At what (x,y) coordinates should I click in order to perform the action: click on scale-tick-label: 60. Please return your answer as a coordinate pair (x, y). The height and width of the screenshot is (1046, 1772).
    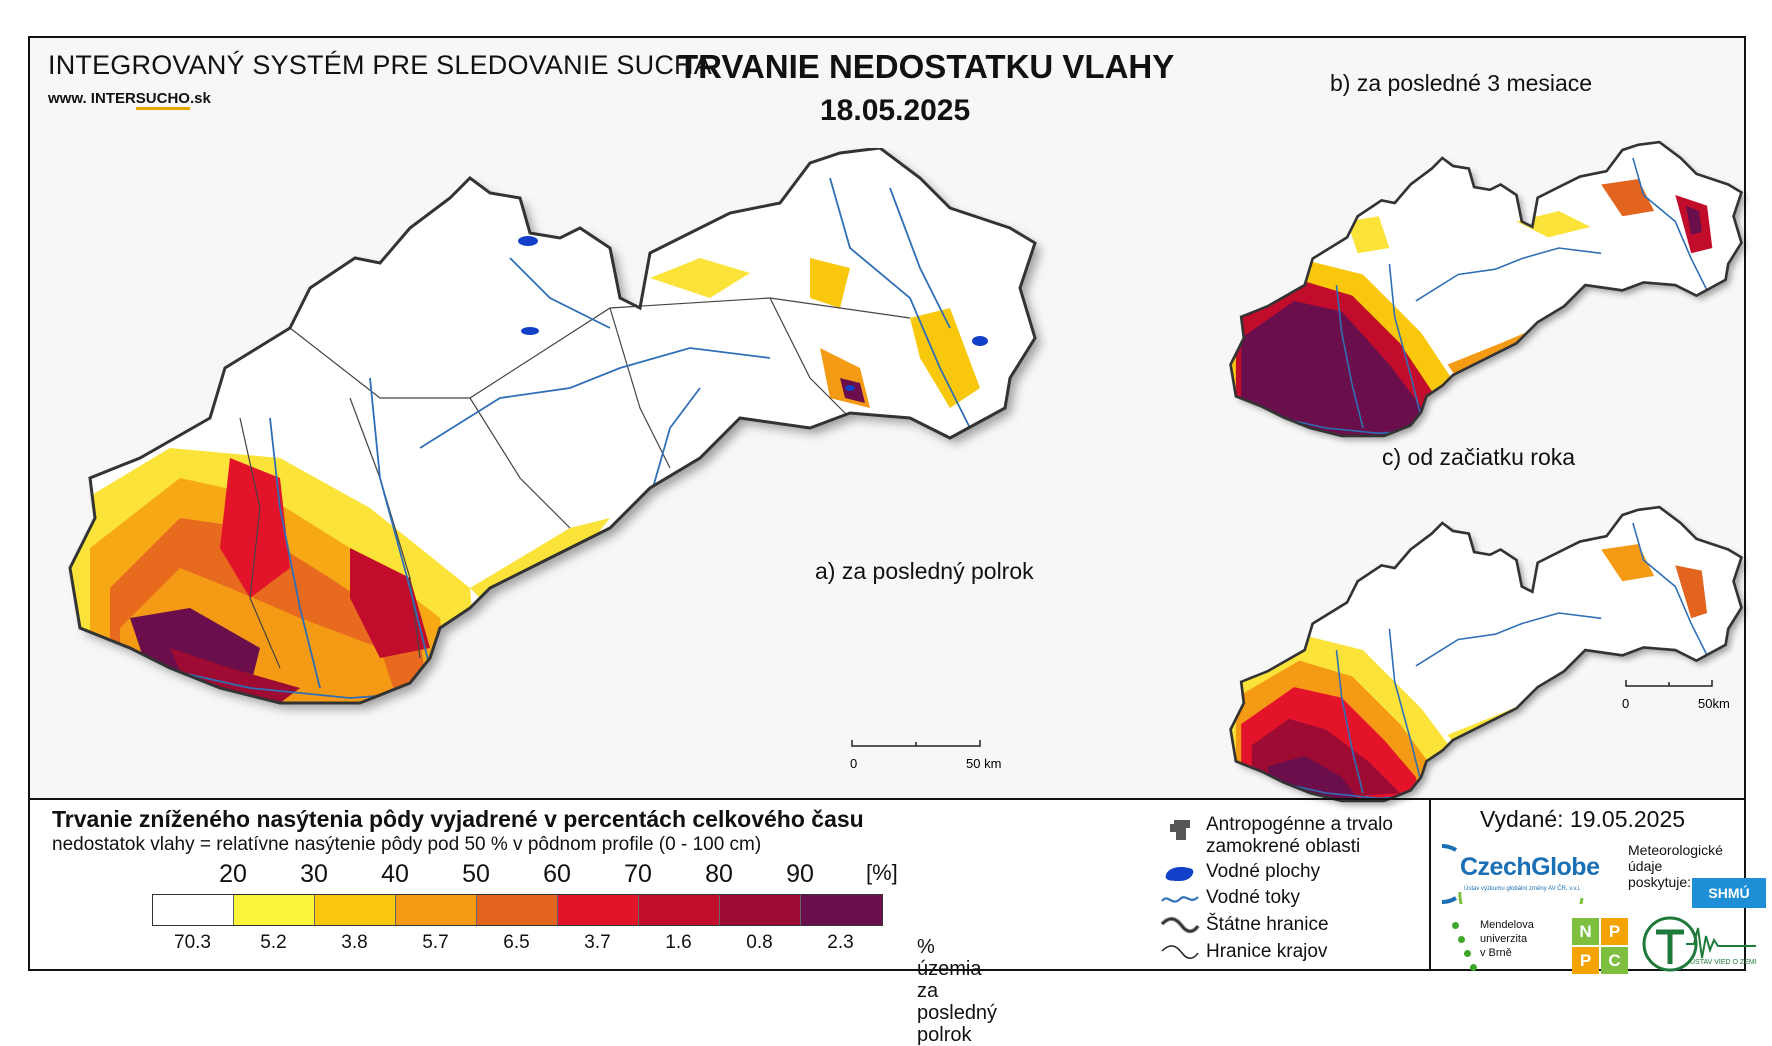
    Looking at the image, I should click on (557, 874).